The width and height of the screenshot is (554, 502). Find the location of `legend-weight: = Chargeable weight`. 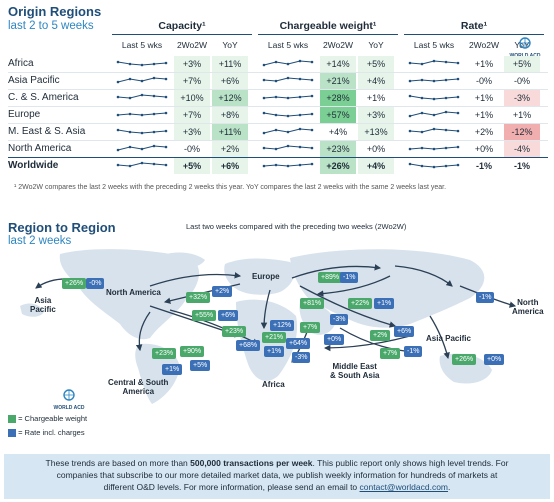

legend-weight: = Chargeable weight is located at coordinates (47, 419).